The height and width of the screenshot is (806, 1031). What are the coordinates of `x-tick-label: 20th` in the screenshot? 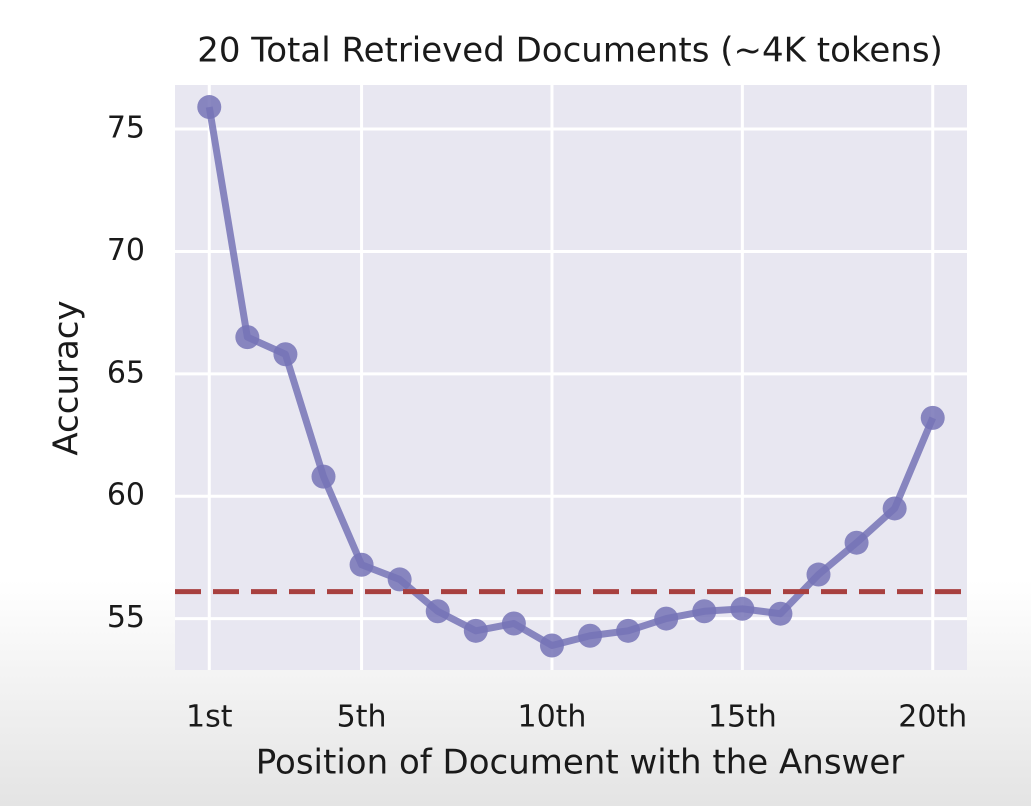 It's located at (932, 717).